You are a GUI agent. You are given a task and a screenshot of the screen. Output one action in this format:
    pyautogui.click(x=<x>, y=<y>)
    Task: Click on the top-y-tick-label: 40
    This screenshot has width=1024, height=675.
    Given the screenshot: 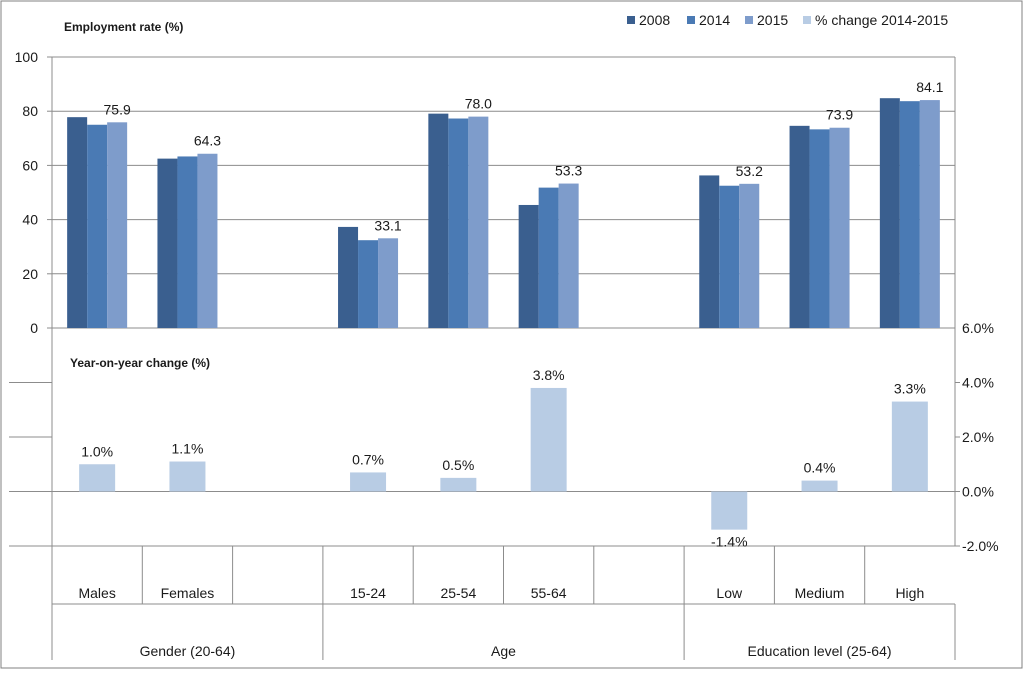 What is the action you would take?
    pyautogui.click(x=30, y=220)
    